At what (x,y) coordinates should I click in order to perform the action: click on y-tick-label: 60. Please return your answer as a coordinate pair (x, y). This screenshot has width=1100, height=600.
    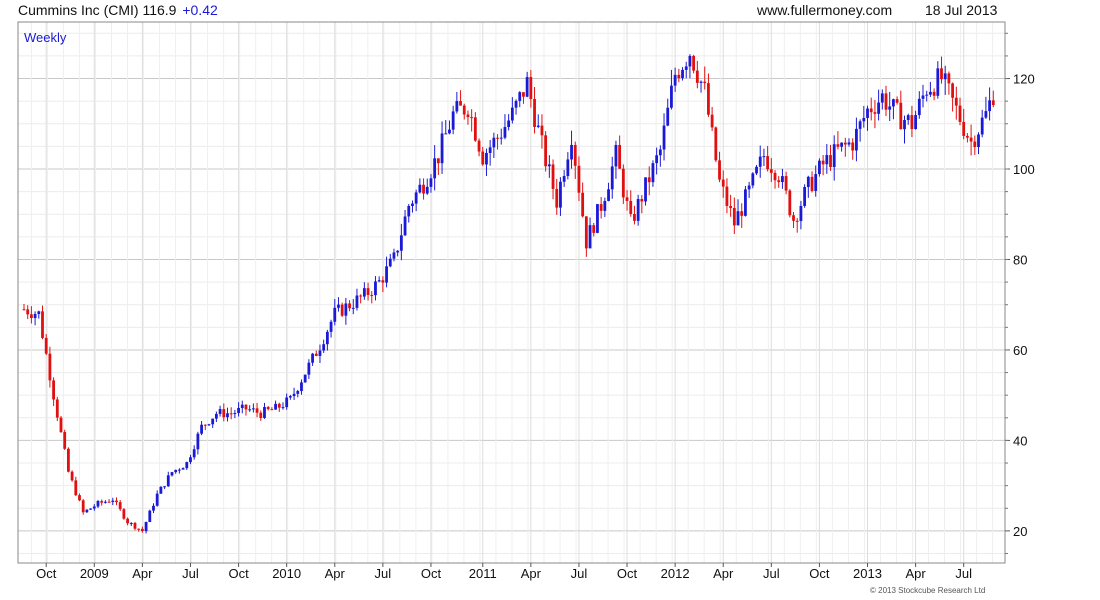
    Looking at the image, I should click on (1020, 350).